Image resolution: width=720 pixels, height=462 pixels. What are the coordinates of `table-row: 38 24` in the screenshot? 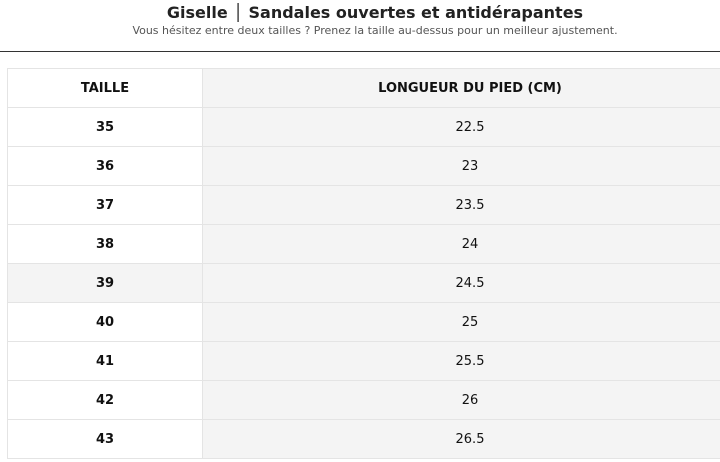 It's located at (363, 244).